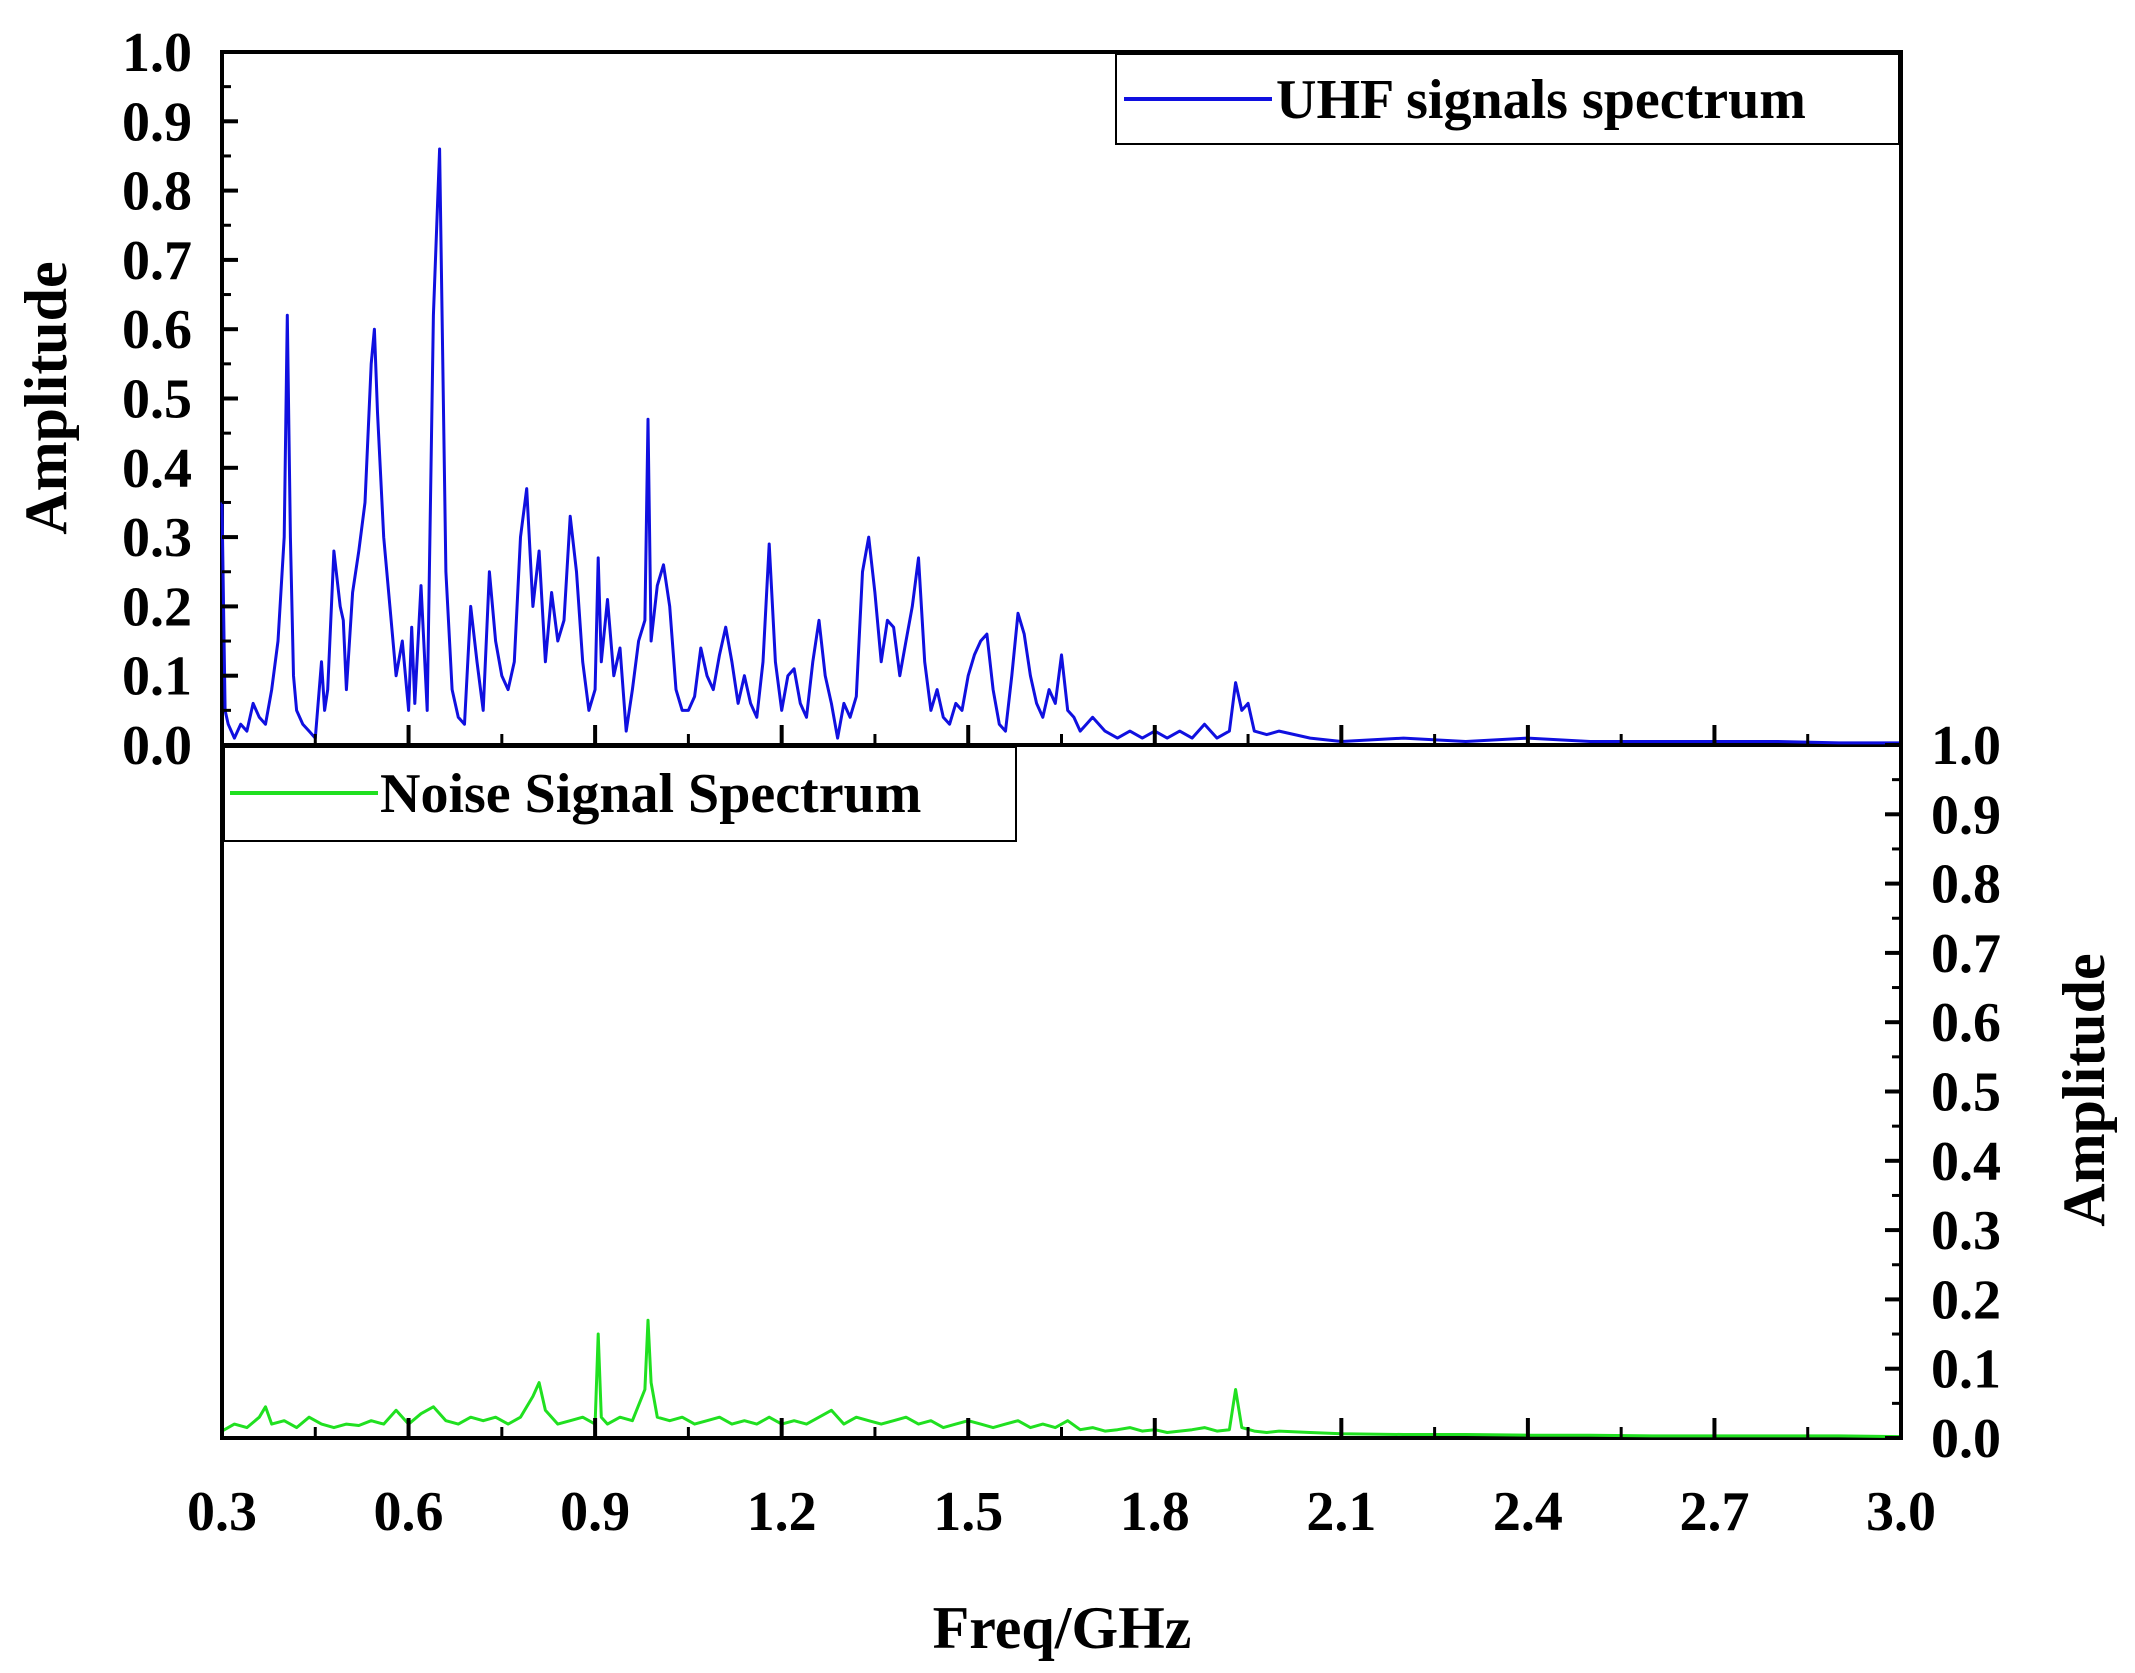  What do you see at coordinates (1528, 1512) in the screenshot?
I see `x-tick-label: 2.4` at bounding box center [1528, 1512].